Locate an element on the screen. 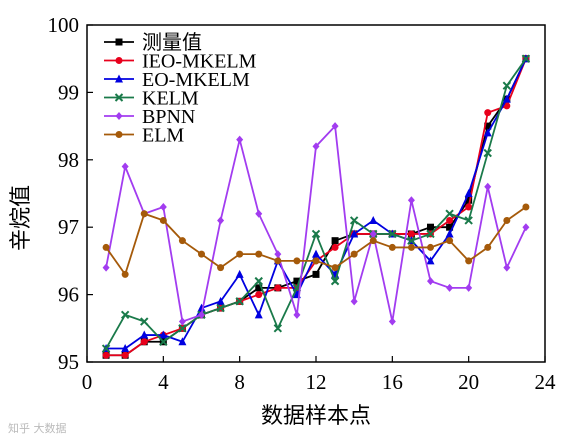 The width and height of the screenshot is (572, 442). x-tick-label: 0 is located at coordinates (87, 382).